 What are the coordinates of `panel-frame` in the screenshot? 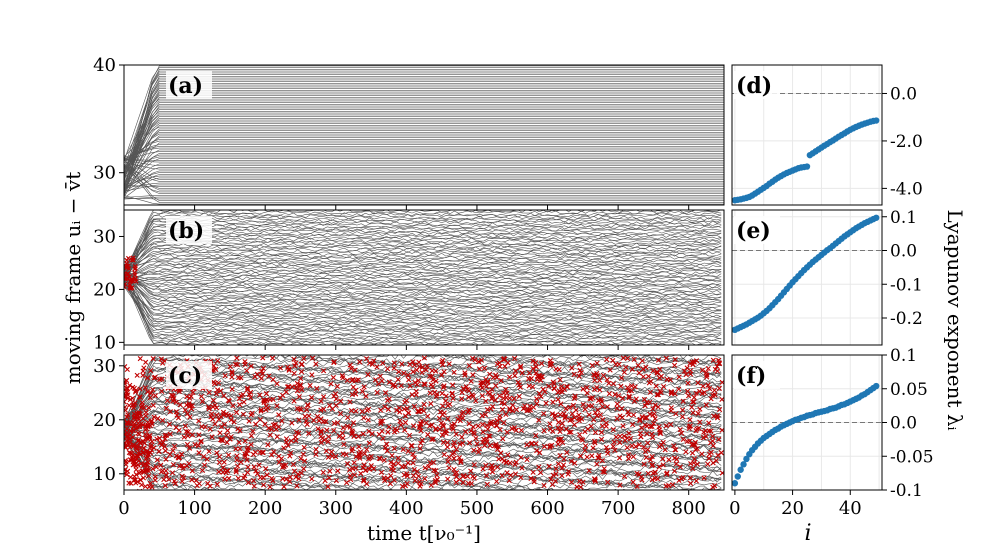 It's located at (807, 277).